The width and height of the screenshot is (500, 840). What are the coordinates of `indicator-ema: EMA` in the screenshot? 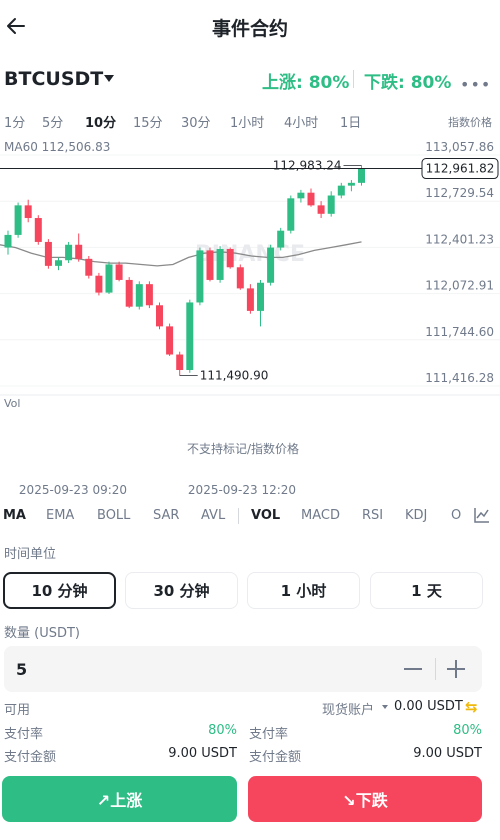 It's located at (60, 515).